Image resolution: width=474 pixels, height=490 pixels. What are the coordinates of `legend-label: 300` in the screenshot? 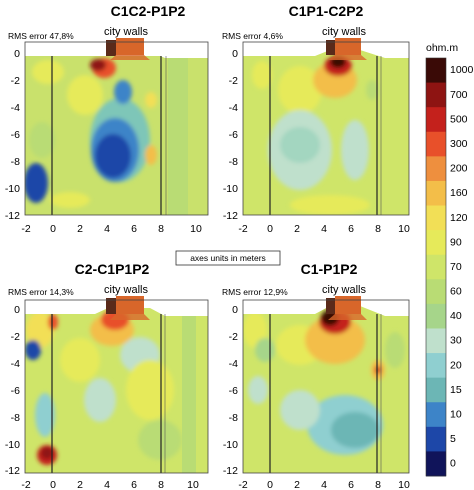 It's located at (459, 144).